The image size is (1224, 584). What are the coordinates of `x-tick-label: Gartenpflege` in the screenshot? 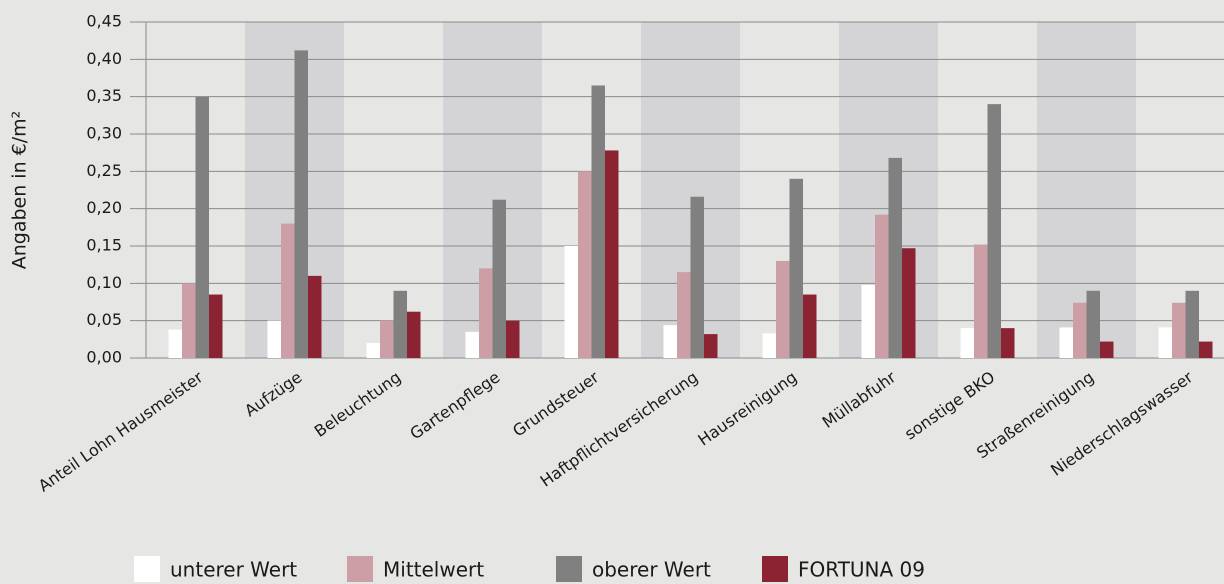 It's located at (454, 405).